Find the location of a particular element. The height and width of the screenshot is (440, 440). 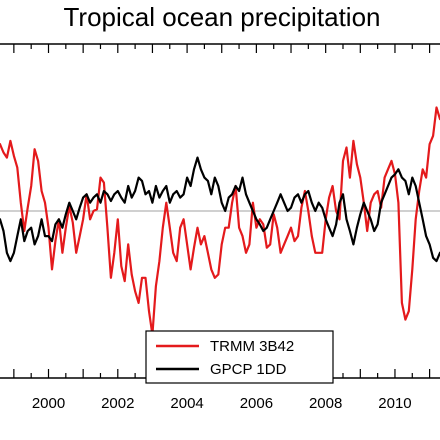

legend: TRMM 3B42 GPCP 1DD is located at coordinates (239, 357).